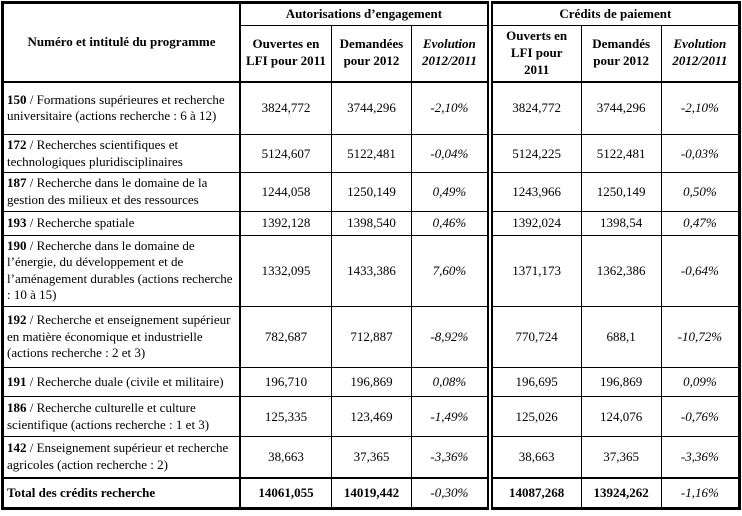 The height and width of the screenshot is (516, 742). Describe the element at coordinates (122, 42) in the screenshot. I see `program-column-header: Numéro et intitulé du programme` at that location.